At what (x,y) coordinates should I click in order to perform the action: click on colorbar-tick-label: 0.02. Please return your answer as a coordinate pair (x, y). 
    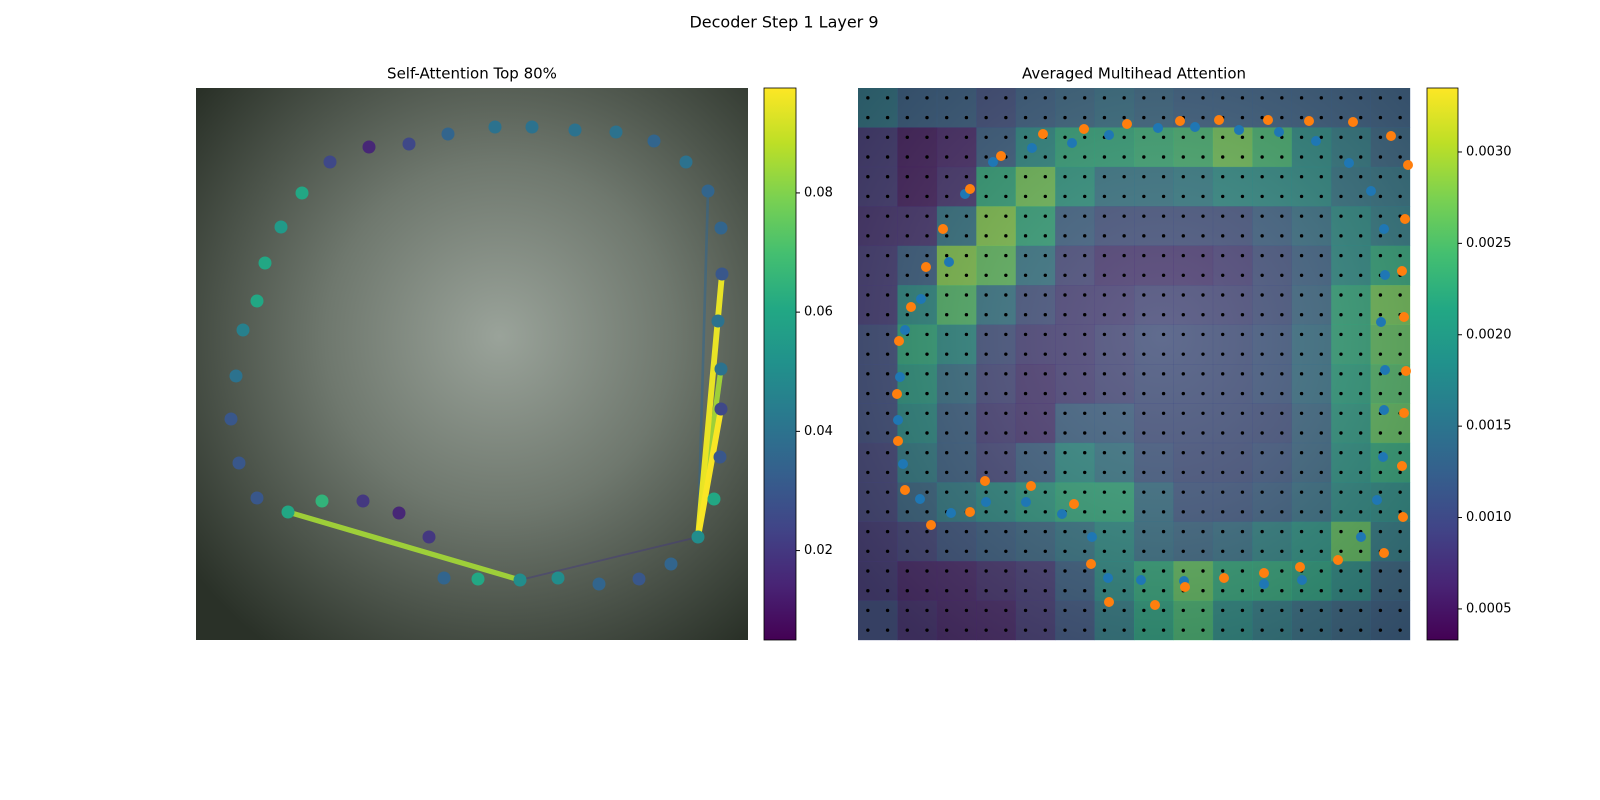
    Looking at the image, I should click on (818, 550).